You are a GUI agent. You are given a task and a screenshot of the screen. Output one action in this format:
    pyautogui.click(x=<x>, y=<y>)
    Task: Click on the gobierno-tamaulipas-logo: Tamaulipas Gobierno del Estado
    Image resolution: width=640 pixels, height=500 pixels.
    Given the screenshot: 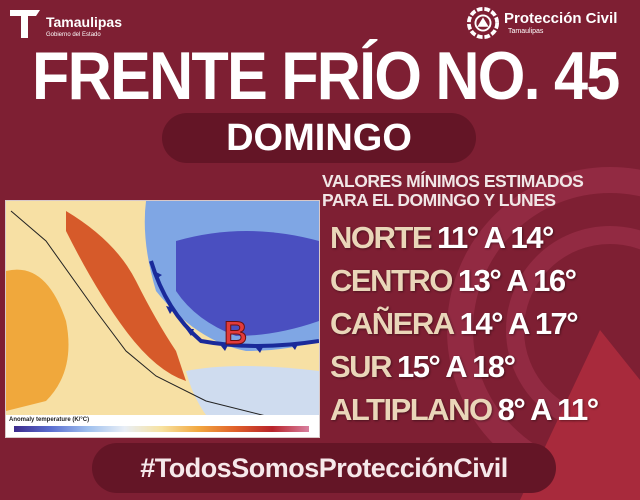 What is the action you would take?
    pyautogui.click(x=65, y=23)
    